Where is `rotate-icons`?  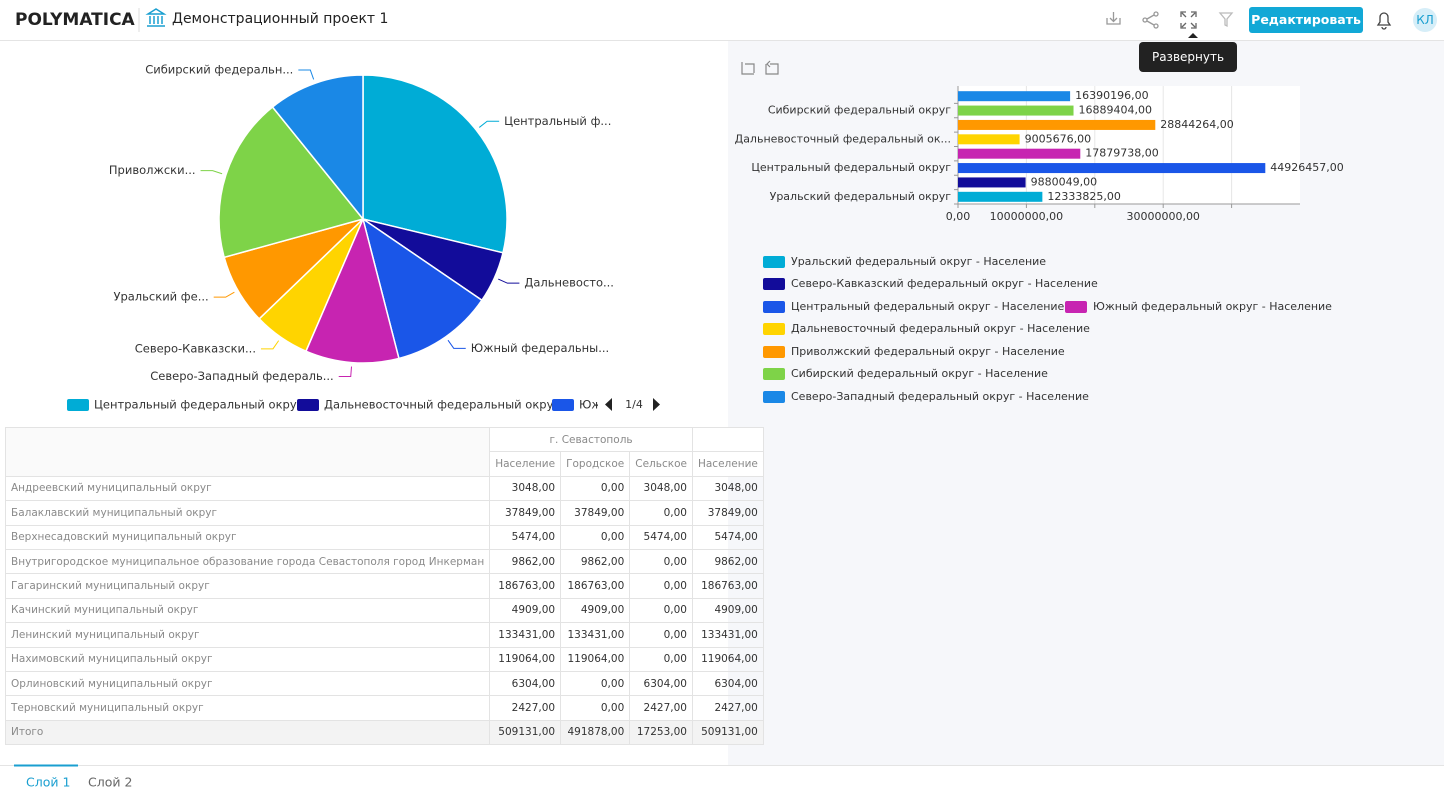 rotate-icons is located at coordinates (760, 67).